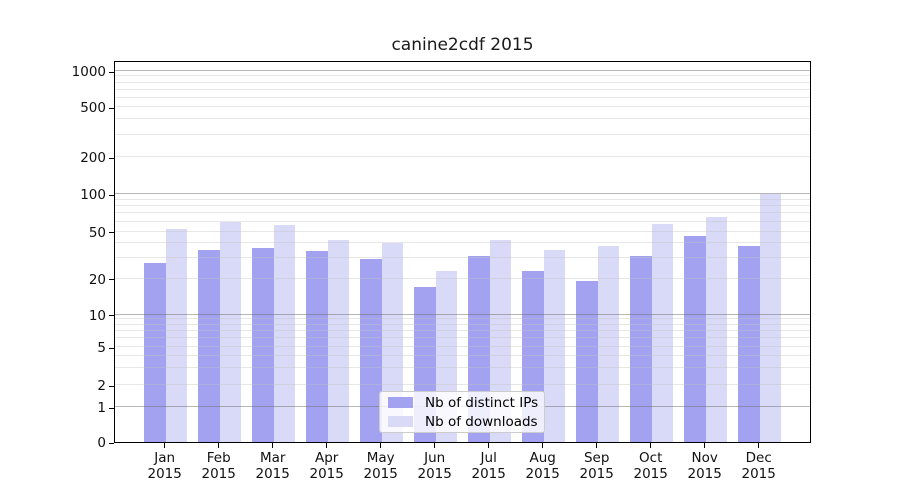  What do you see at coordinates (608, 343) in the screenshot?
I see `bar-sep-downloads` at bounding box center [608, 343].